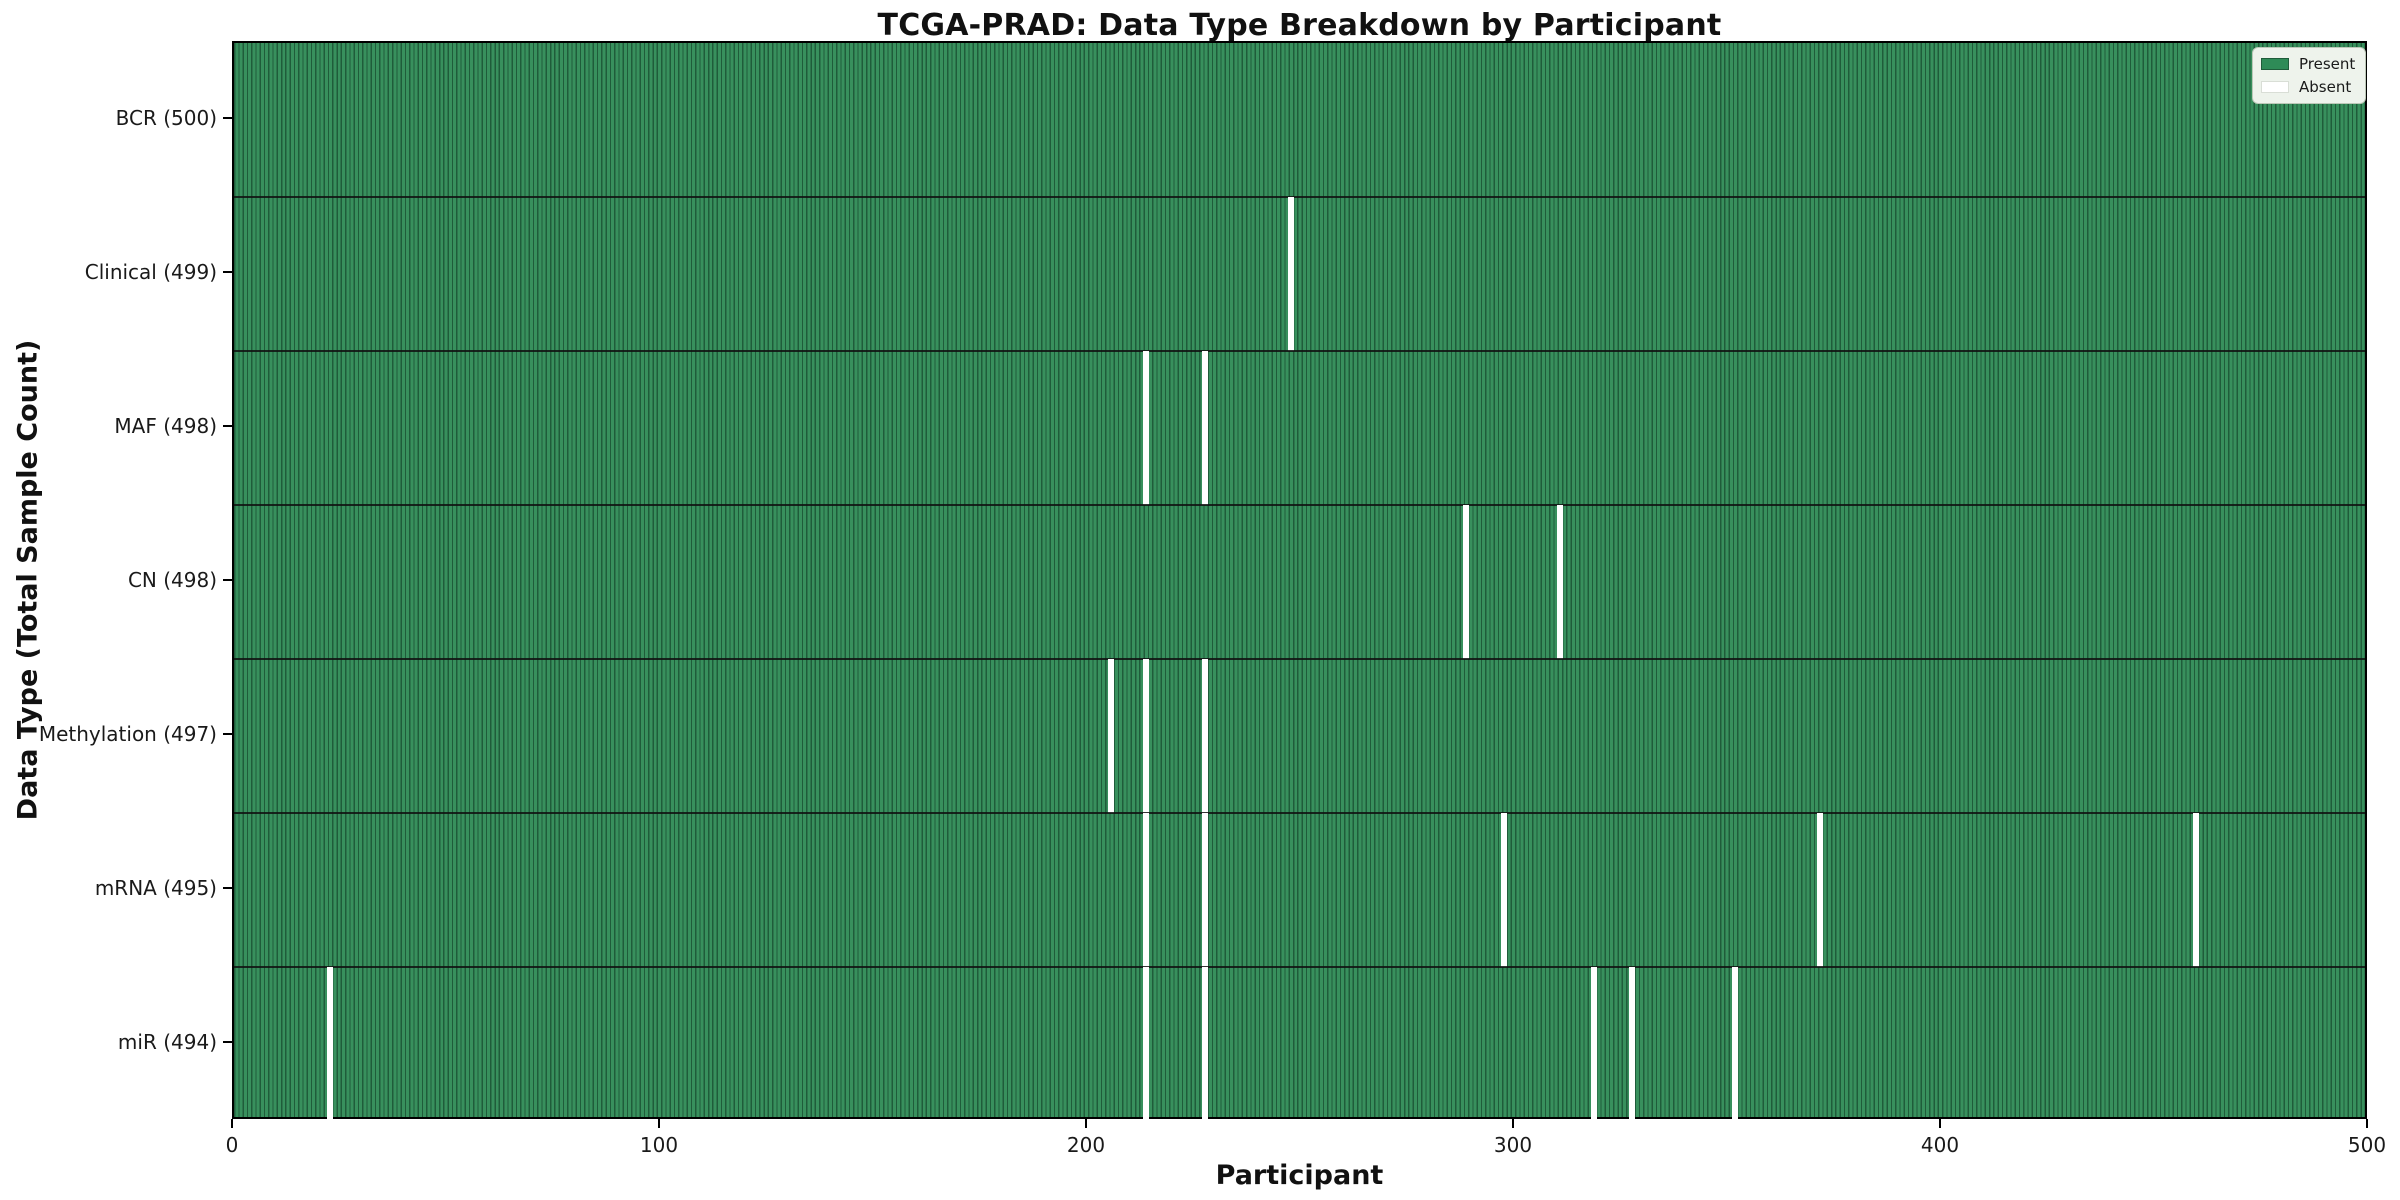 Image resolution: width=2400 pixels, height=1200 pixels. I want to click on x-tick-label-300: 300, so click(1513, 1145).